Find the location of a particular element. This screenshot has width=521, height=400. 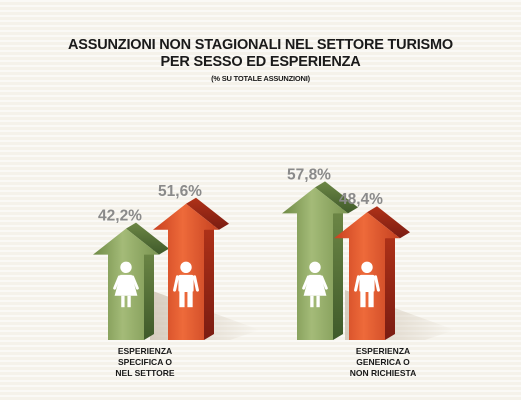

value-labels: 42,2% 57,8% 51,6% 48,4% is located at coordinates (240, 195).